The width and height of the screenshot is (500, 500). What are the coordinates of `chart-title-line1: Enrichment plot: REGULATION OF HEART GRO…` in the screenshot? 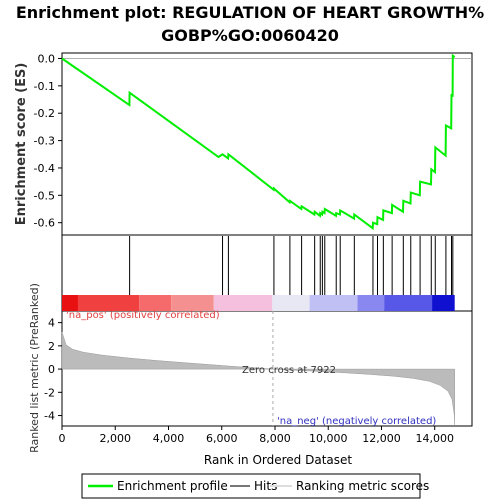 It's located at (250, 12).